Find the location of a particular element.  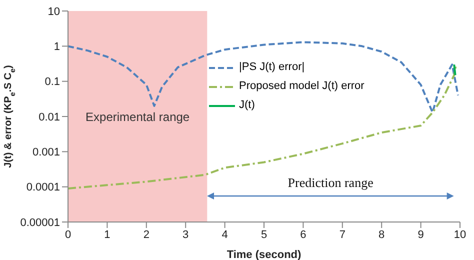

y-tick-label: 0.1 is located at coordinates (52, 82).